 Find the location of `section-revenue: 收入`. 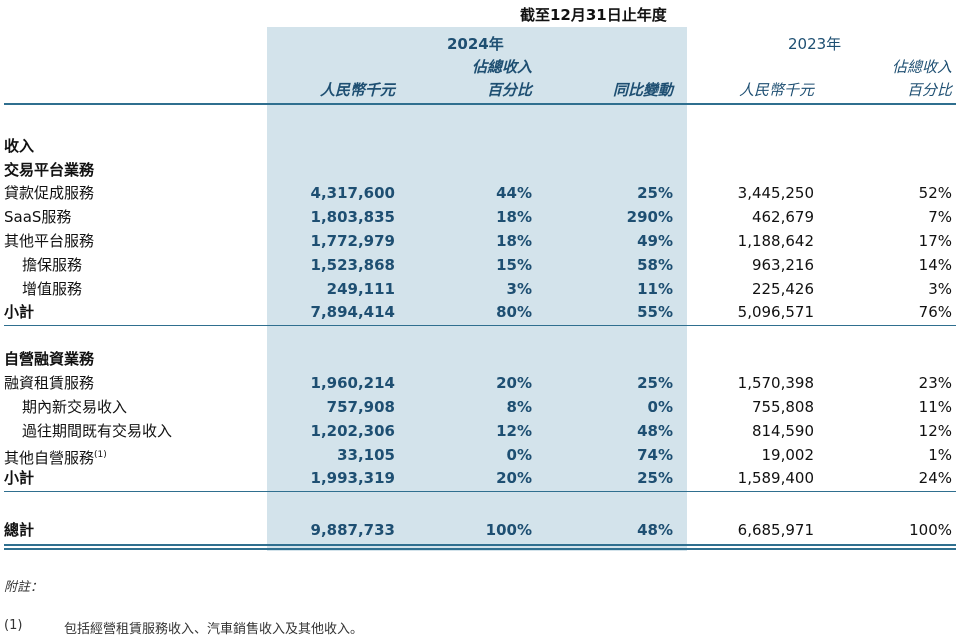

section-revenue: 收入 is located at coordinates (480, 146).